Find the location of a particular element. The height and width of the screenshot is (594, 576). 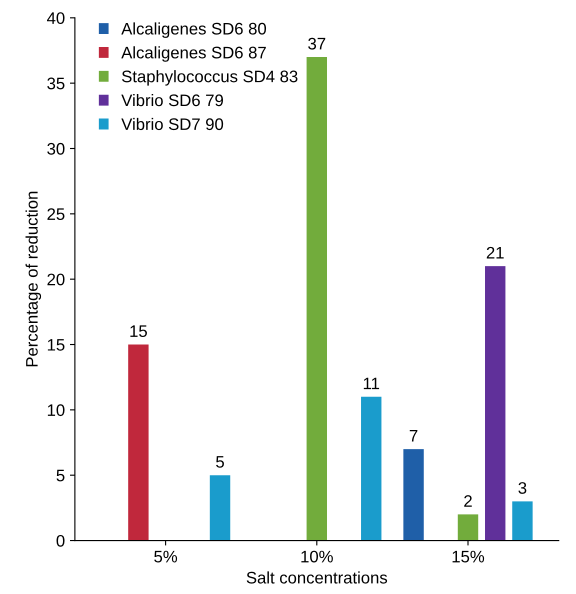

x-tick-label: 10% is located at coordinates (317, 556).